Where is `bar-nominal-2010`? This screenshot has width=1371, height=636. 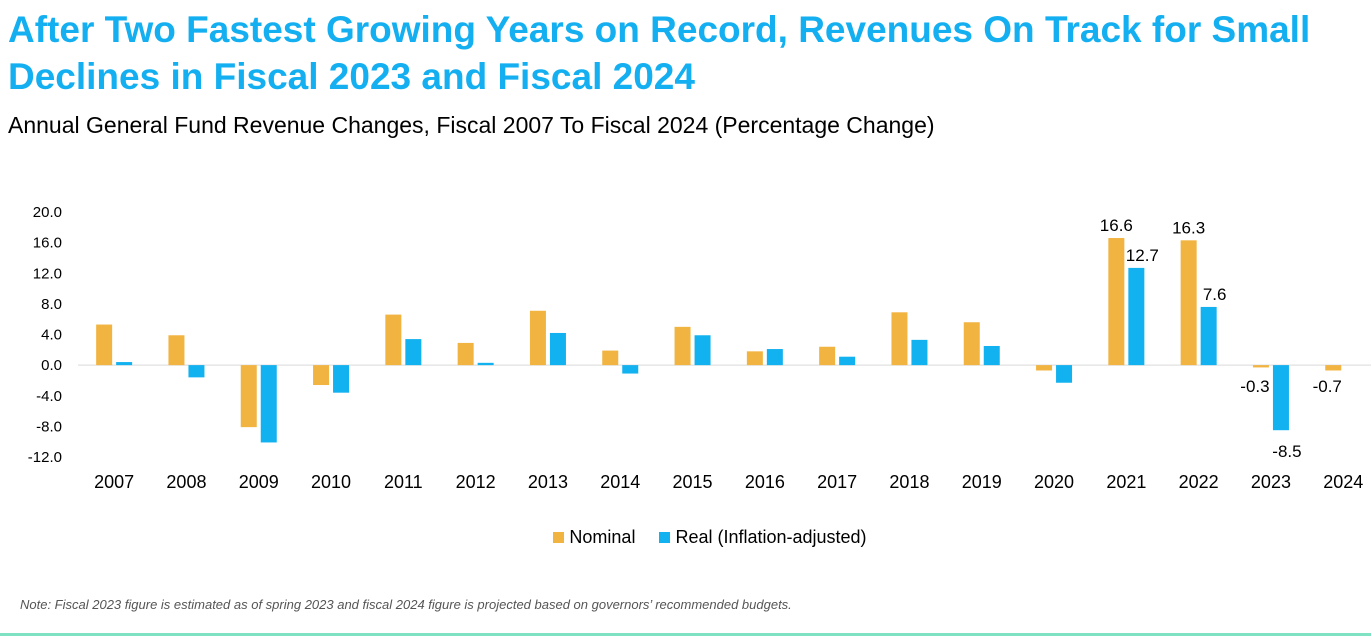
bar-nominal-2010 is located at coordinates (321, 375).